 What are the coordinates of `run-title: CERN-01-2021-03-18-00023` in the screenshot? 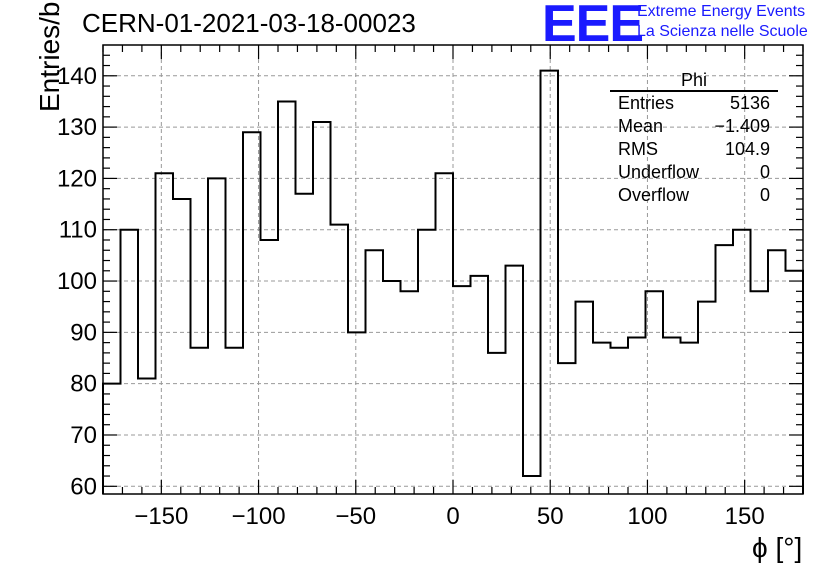 It's located at (249, 23).